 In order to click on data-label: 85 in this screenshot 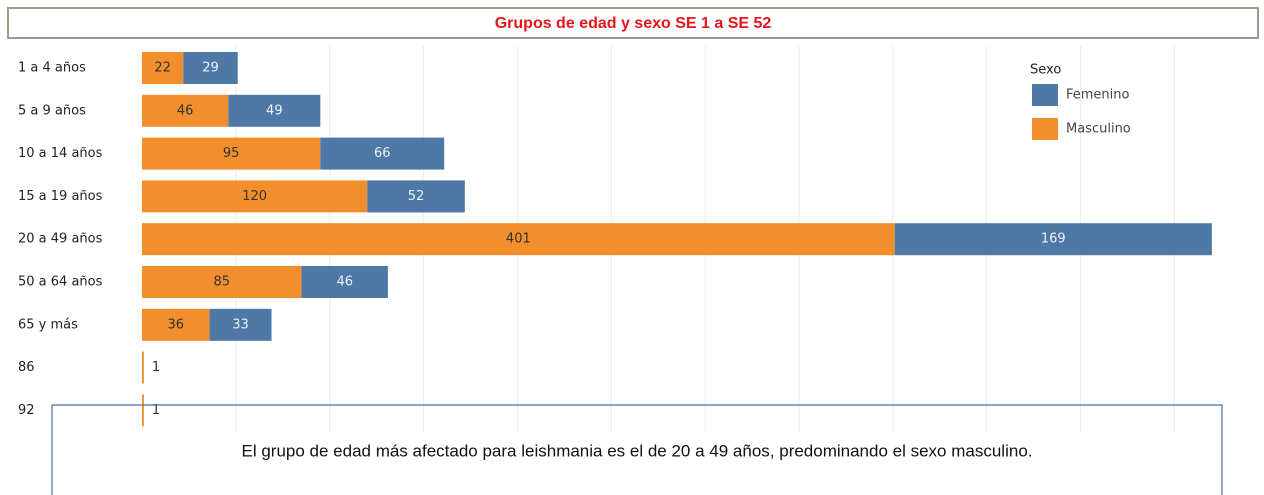, I will do `click(221, 282)`.